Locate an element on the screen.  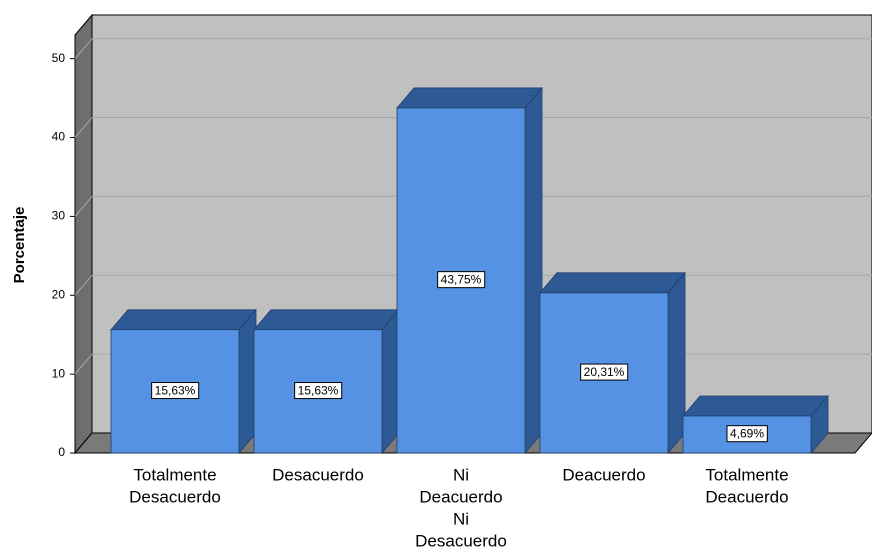
y-tick-label: 40 is located at coordinates (59, 137).